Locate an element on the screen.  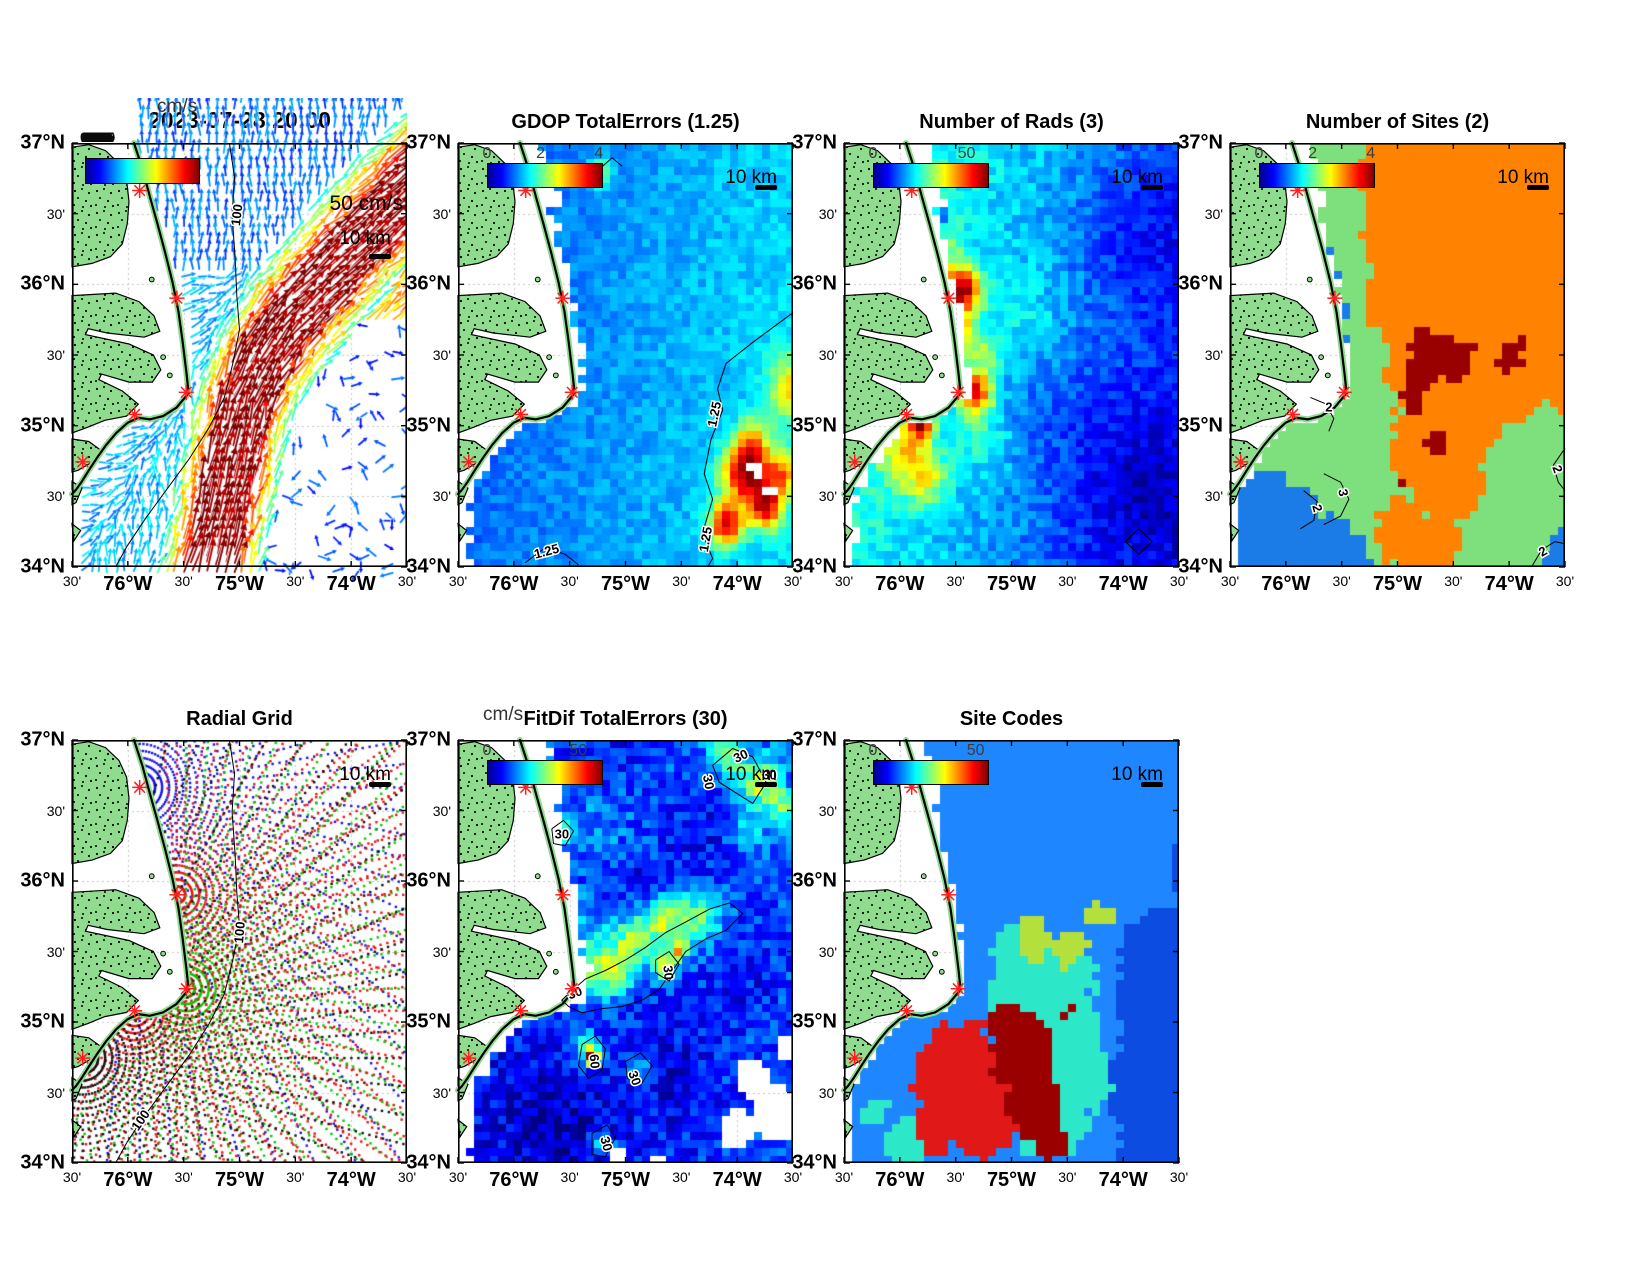
map-overlay is located at coordinates (1010, 354).